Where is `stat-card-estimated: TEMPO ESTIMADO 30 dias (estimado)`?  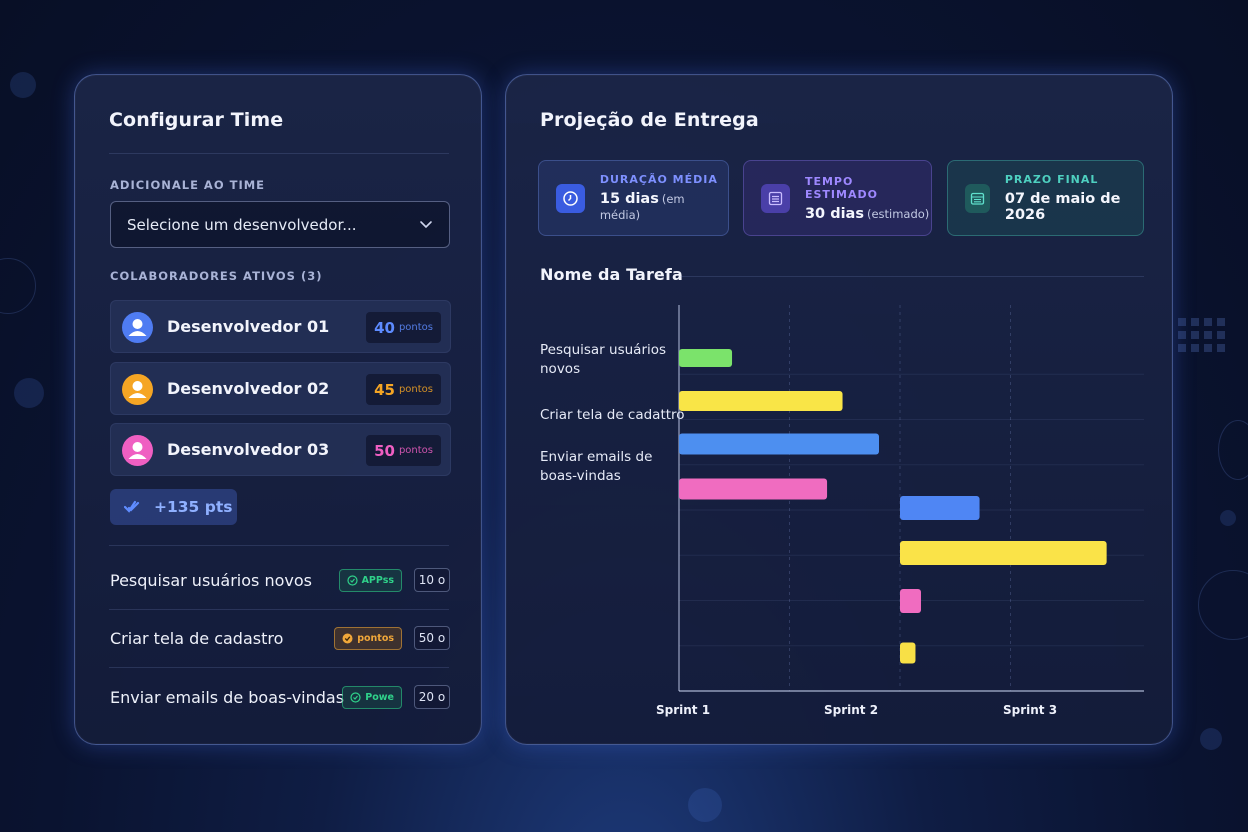 stat-card-estimated: TEMPO ESTIMADO 30 dias (estimado) is located at coordinates (837, 198).